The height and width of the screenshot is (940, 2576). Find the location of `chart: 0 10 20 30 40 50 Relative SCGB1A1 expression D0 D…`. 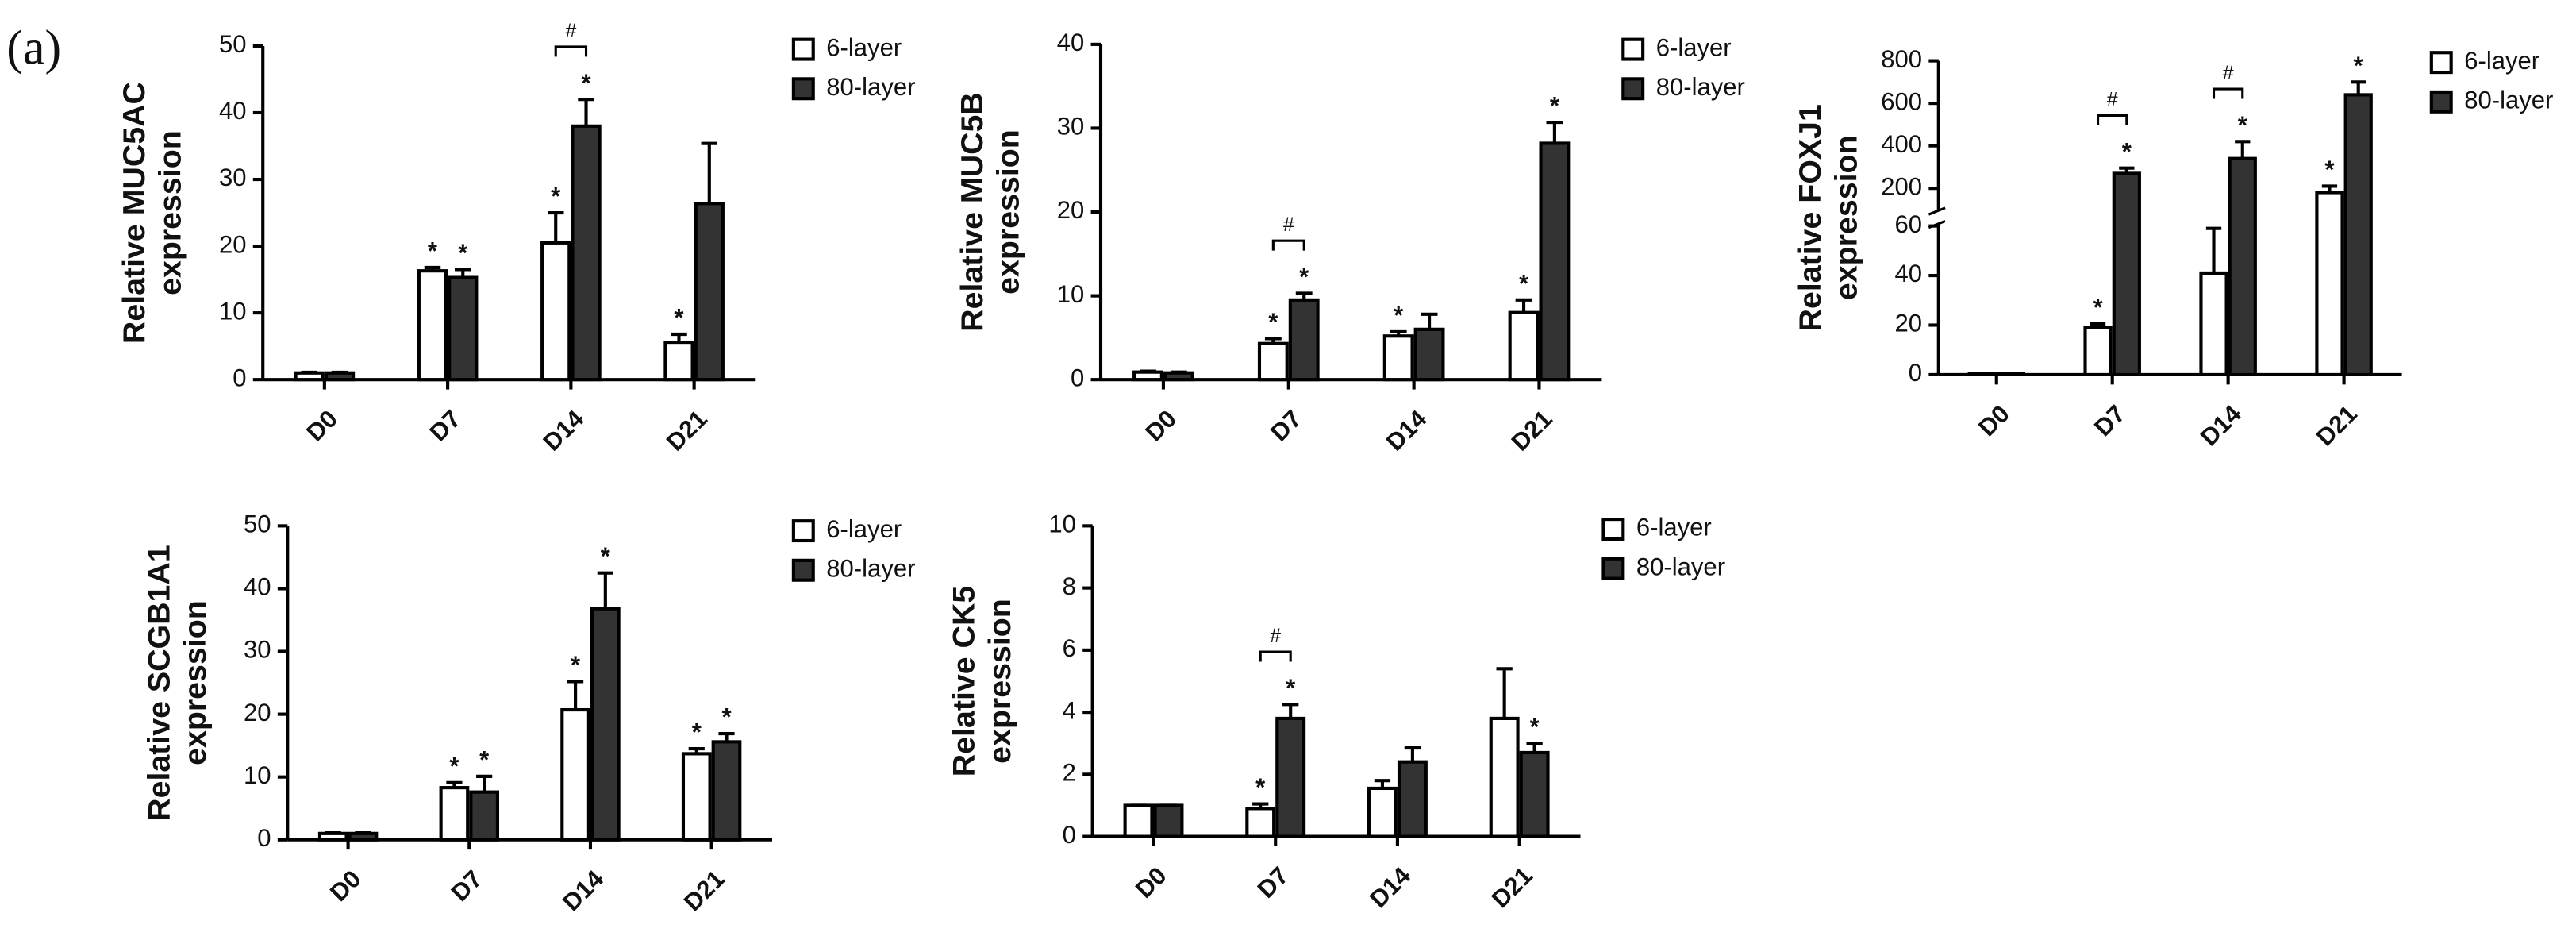

chart: 0 10 20 30 40 50 Relative SCGB1A1 expression D0 D… is located at coordinates (528, 714).